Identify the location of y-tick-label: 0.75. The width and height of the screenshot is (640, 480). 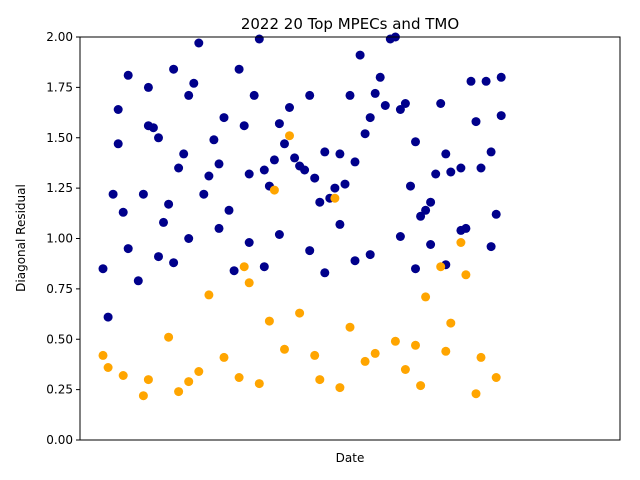
(59, 289).